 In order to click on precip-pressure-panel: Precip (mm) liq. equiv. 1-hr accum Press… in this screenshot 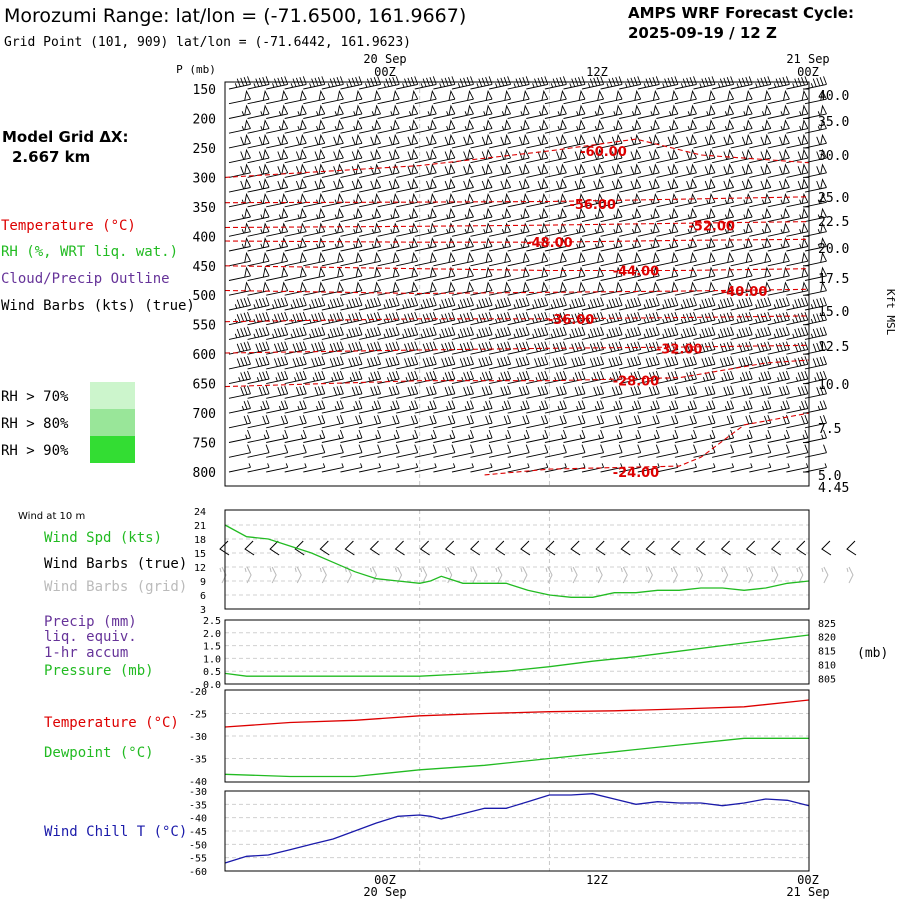, I will do `click(466, 652)`.